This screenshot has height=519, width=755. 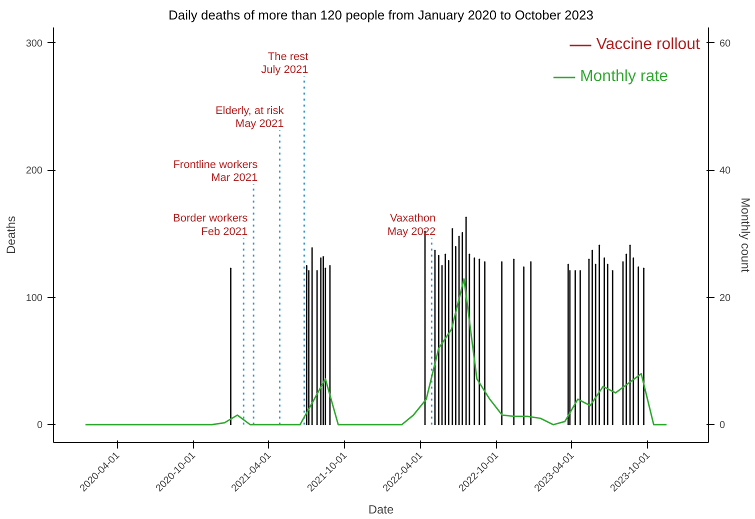 I want to click on x-axis-title: Date, so click(x=381, y=509).